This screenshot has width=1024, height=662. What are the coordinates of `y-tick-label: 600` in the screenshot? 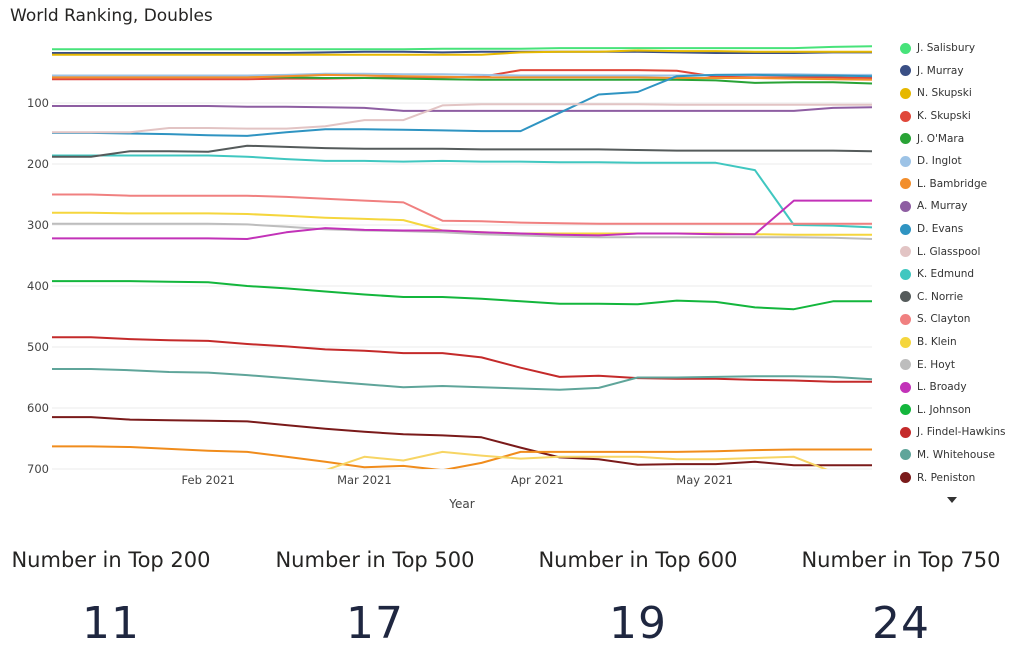 It's located at (38, 408).